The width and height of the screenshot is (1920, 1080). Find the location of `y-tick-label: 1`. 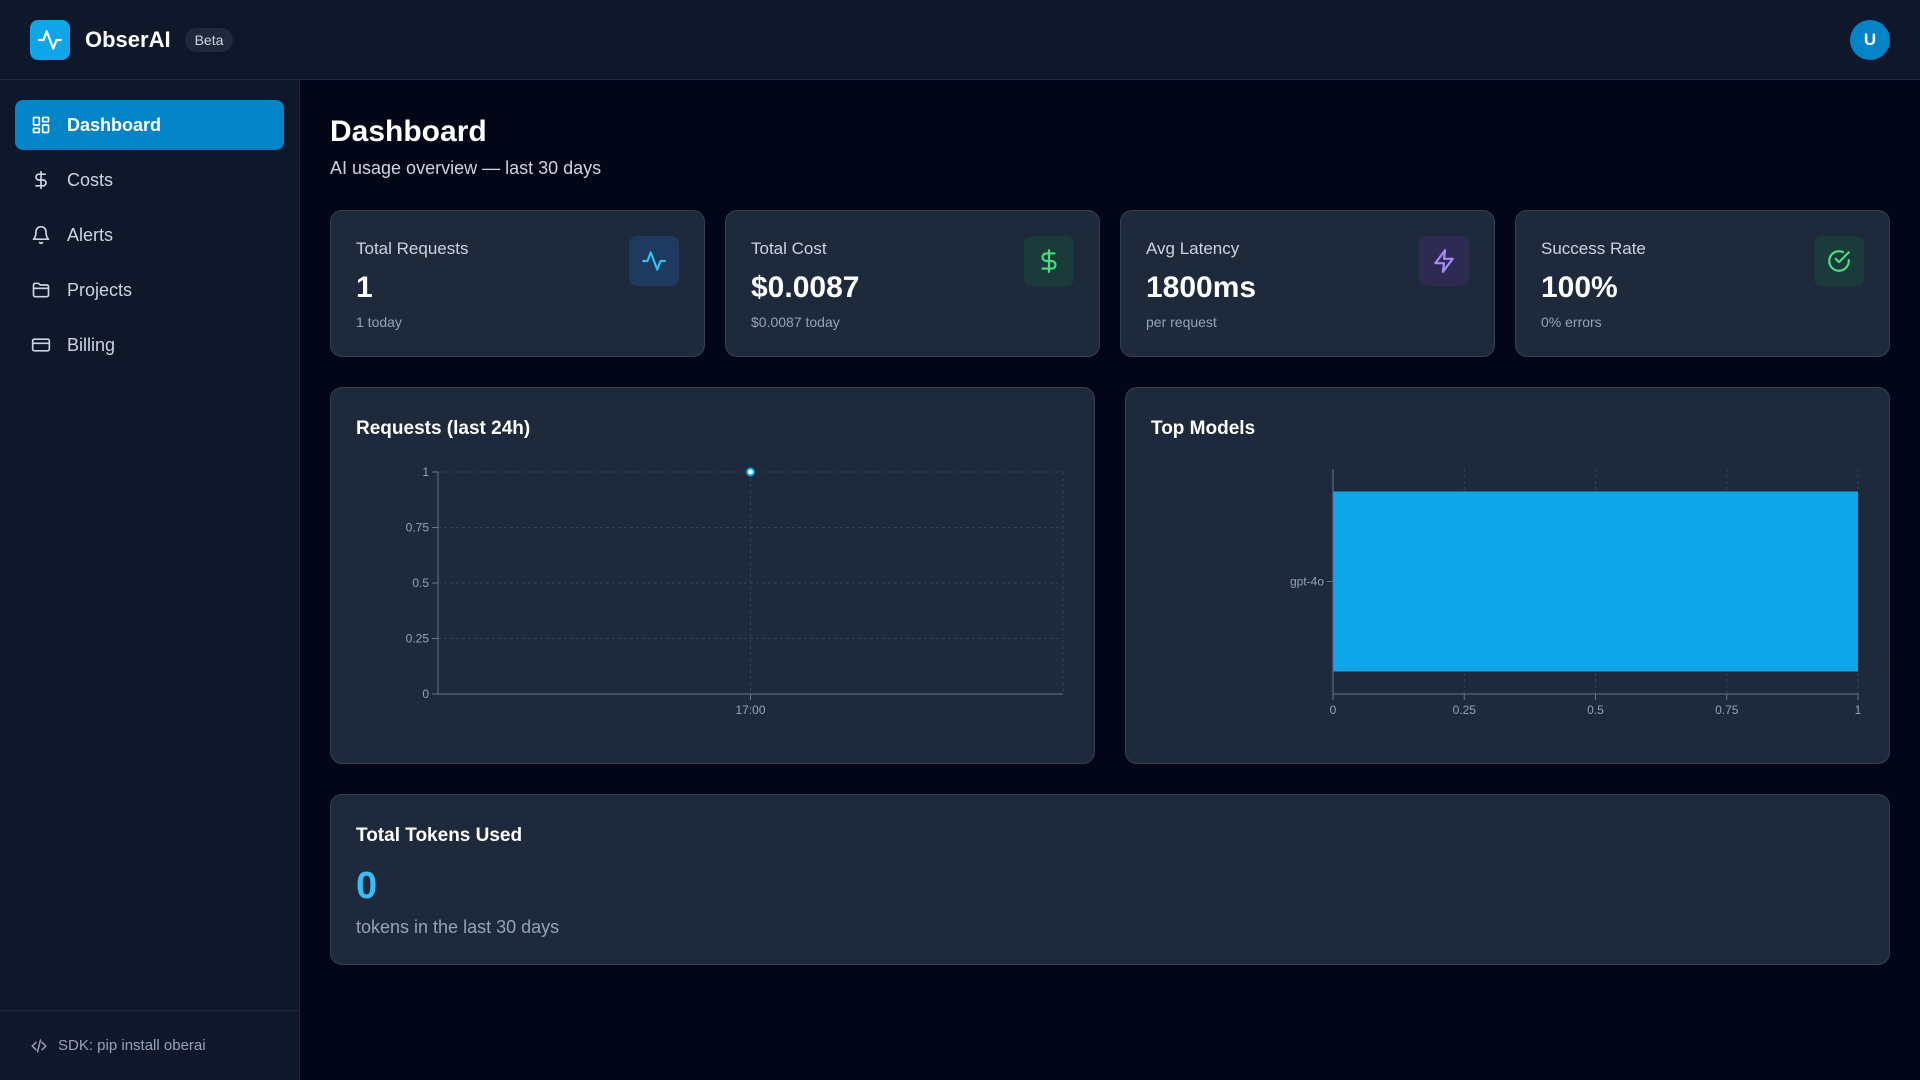

y-tick-label: 1 is located at coordinates (425, 472).